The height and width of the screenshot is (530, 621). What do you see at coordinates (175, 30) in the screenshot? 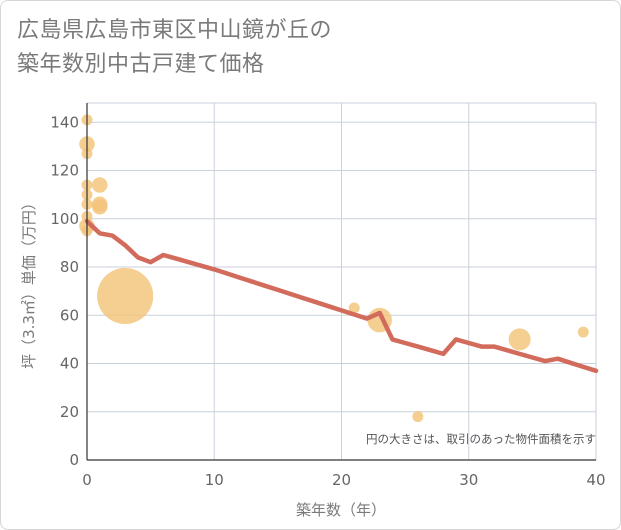
I see `title-line-1: 広島県広島市東区中山鏡が丘の` at bounding box center [175, 30].